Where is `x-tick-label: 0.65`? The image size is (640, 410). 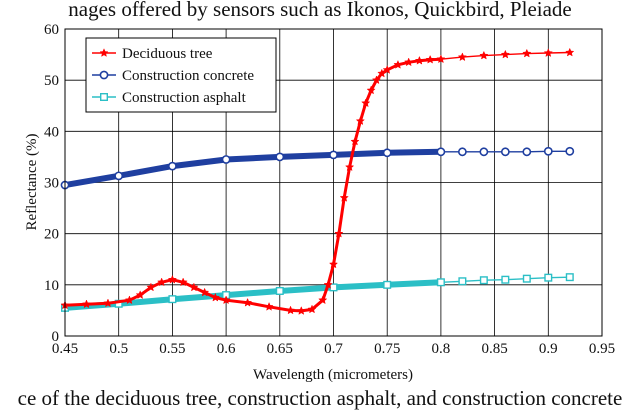 x-tick-label: 0.65 is located at coordinates (280, 349).